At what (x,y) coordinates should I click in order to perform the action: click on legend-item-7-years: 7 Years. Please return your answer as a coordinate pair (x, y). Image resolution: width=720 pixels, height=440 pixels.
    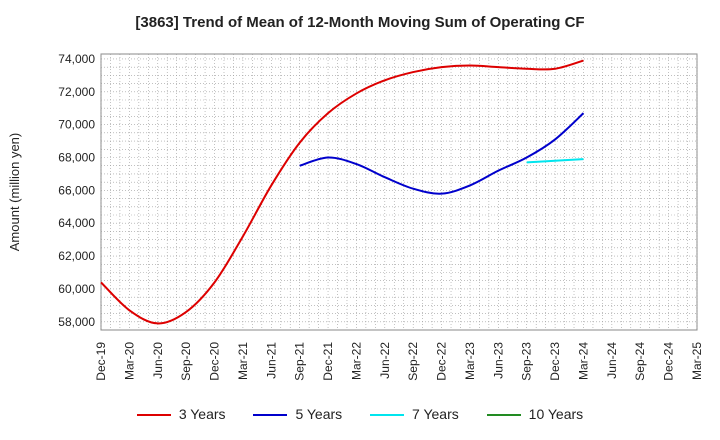
    Looking at the image, I should click on (414, 414).